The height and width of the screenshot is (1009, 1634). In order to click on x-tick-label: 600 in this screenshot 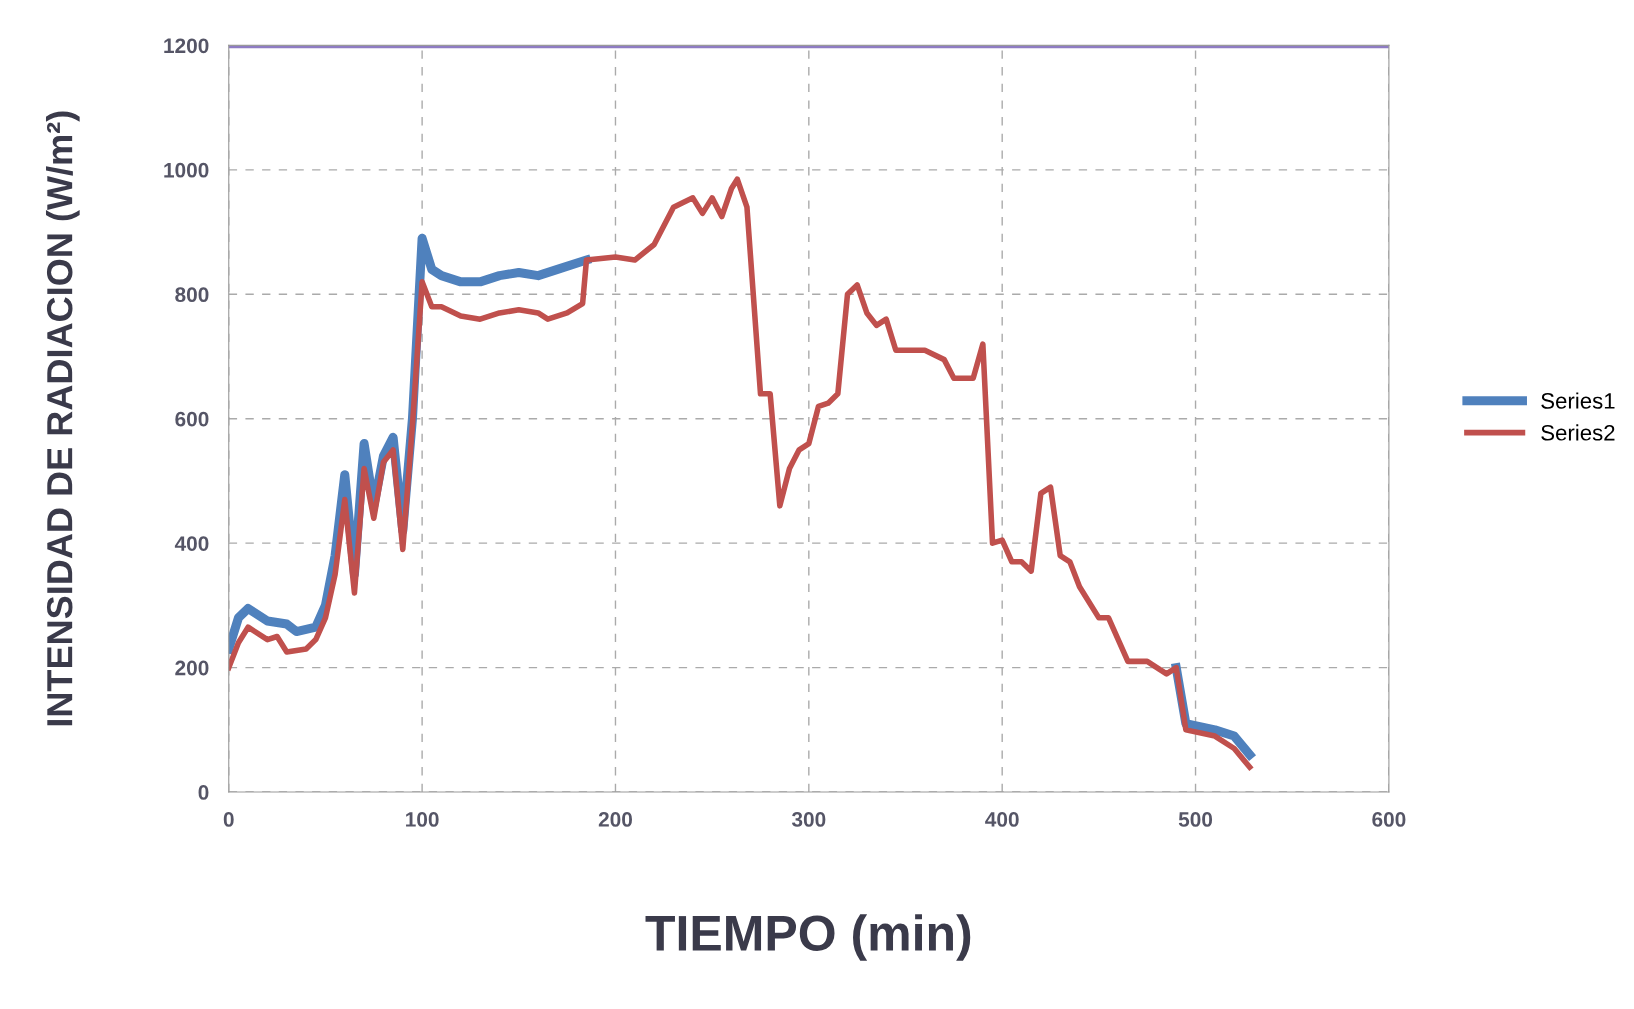, I will do `click(1389, 819)`.